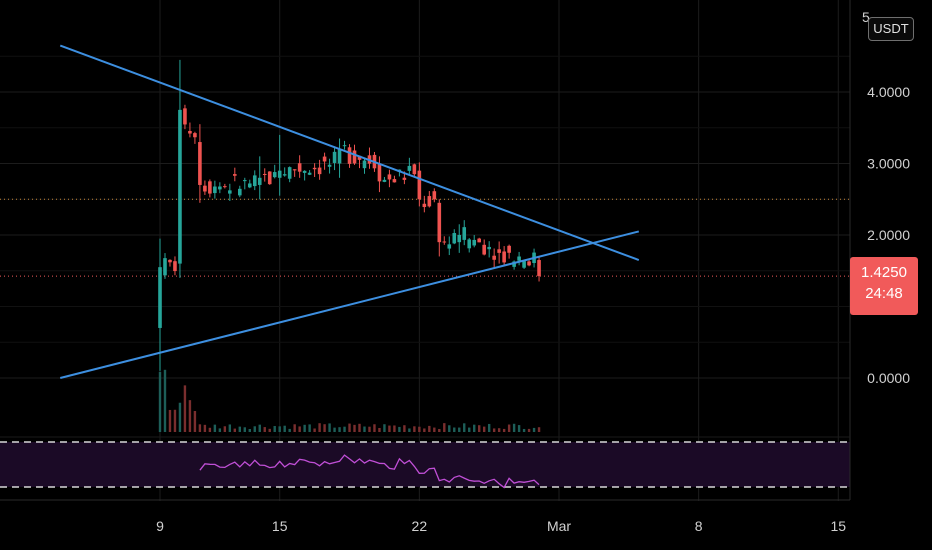 This screenshot has height=550, width=932. What do you see at coordinates (839, 526) in the screenshot?
I see `time-tick-label: 15` at bounding box center [839, 526].